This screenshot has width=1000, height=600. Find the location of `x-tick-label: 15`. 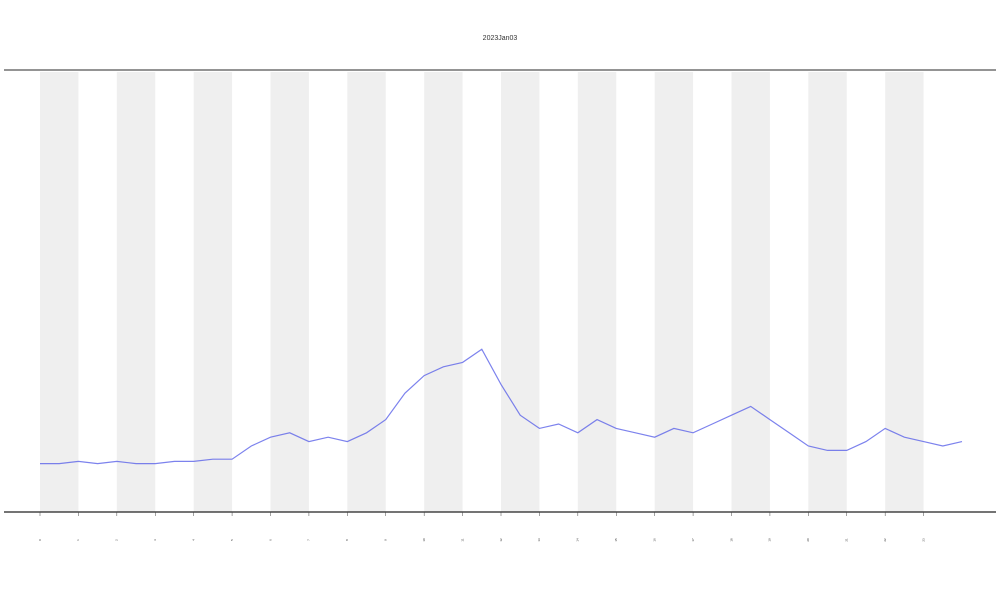

x-tick-label: 15 is located at coordinates (616, 540).